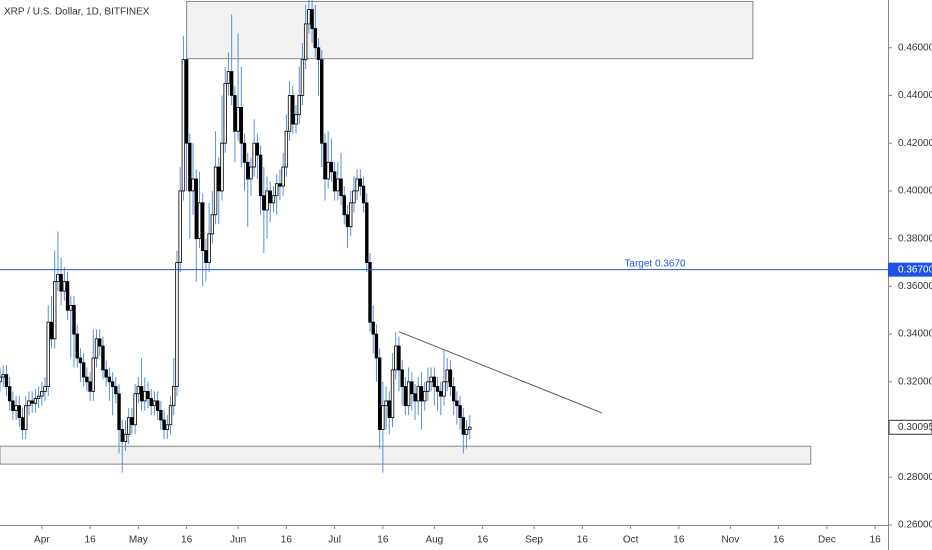 This screenshot has height=550, width=932. Describe the element at coordinates (915, 381) in the screenshot. I see `y-tick-label: 0.32000` at that location.